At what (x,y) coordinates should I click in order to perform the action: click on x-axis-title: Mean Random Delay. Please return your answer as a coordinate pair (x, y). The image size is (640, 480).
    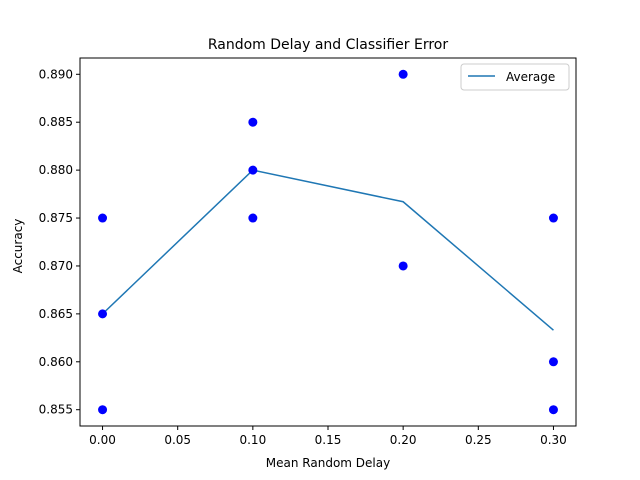
    Looking at the image, I should click on (328, 463).